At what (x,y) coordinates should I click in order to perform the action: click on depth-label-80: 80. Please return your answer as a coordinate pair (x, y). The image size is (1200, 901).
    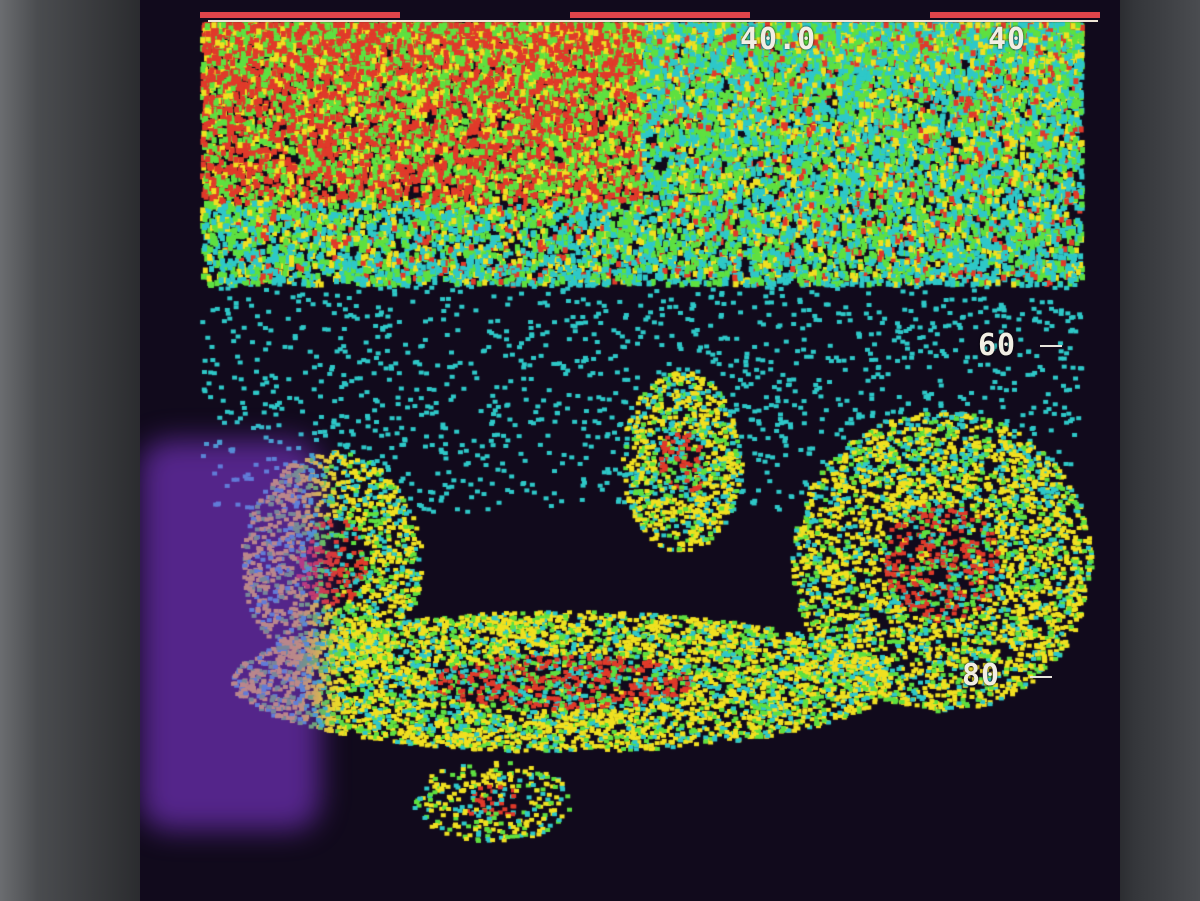
    Looking at the image, I should click on (981, 675).